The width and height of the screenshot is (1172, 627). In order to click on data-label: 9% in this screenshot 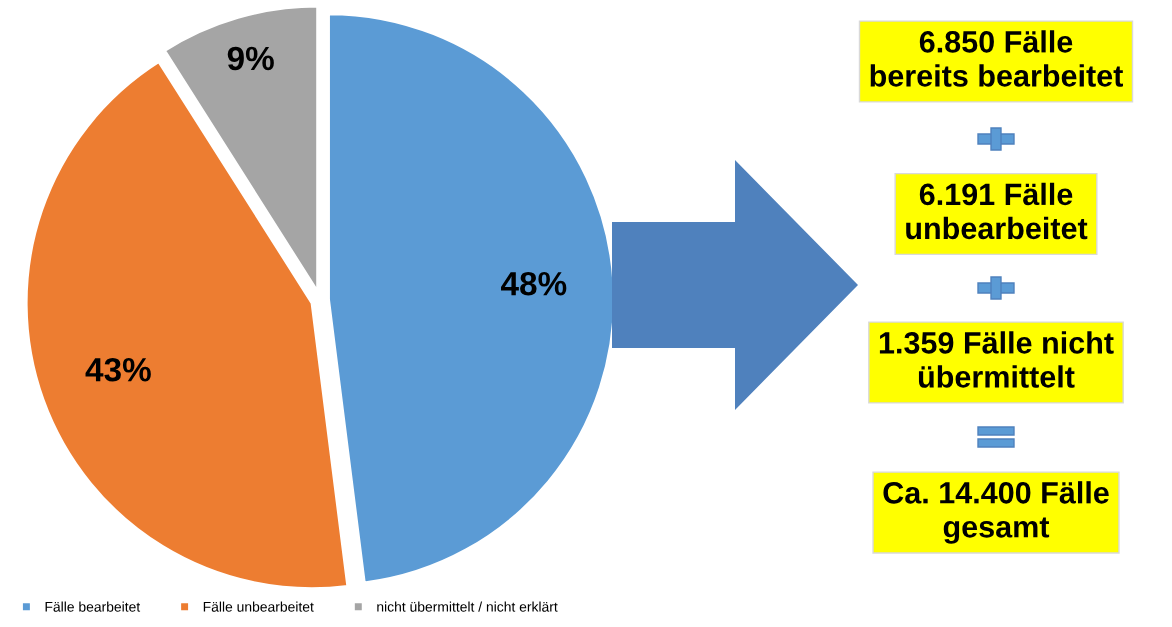, I will do `click(250, 58)`.